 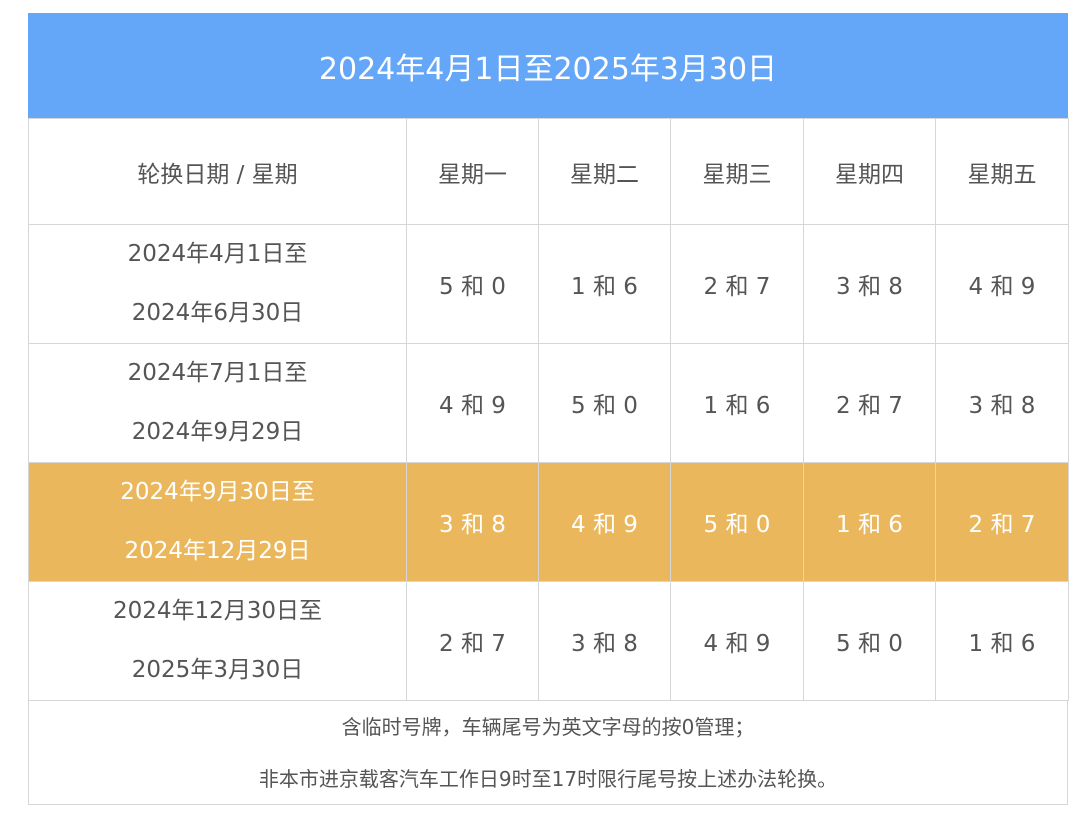 I want to click on period-end: 2024年9月29日, so click(x=217, y=432).